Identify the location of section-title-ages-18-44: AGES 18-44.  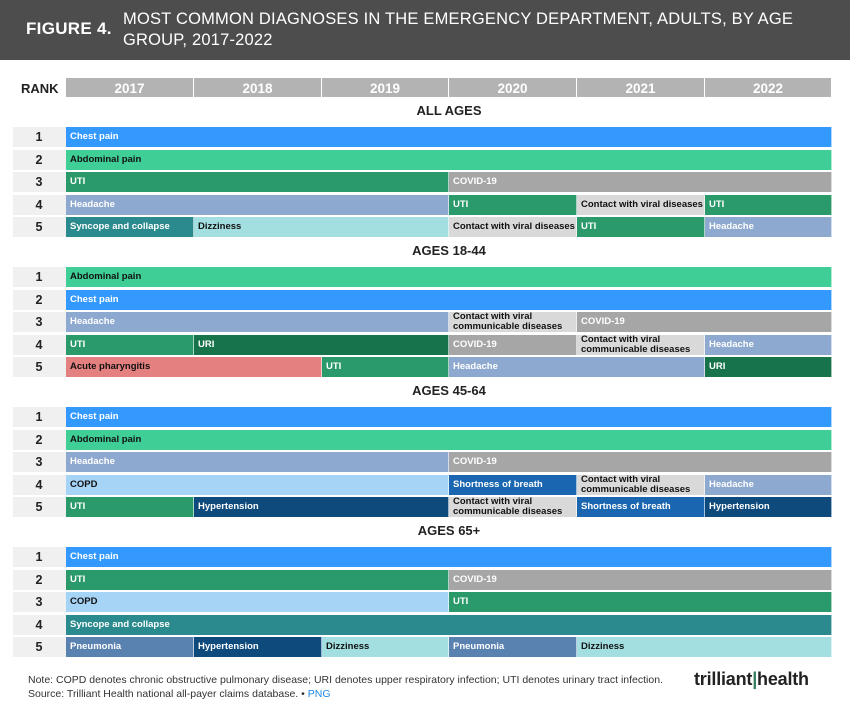
(449, 250).